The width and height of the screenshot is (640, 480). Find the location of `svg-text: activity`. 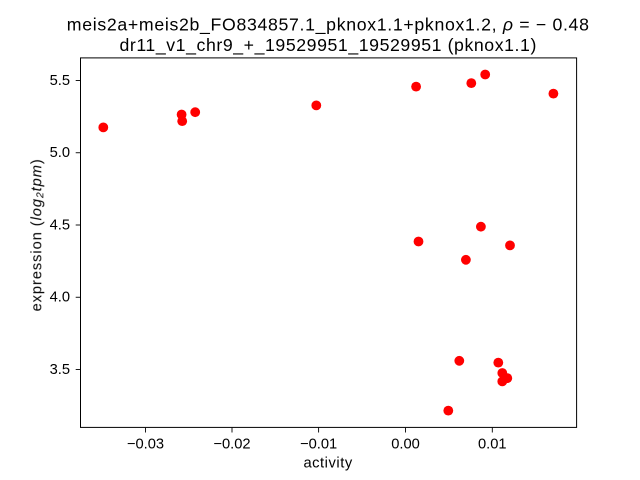

svg-text: activity is located at coordinates (327, 464).